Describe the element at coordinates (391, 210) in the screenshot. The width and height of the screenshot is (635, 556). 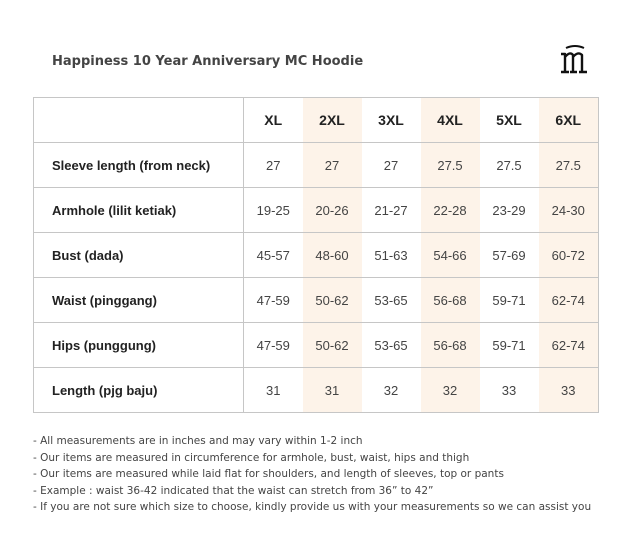
I see `measurement-cell: 21-27` at that location.